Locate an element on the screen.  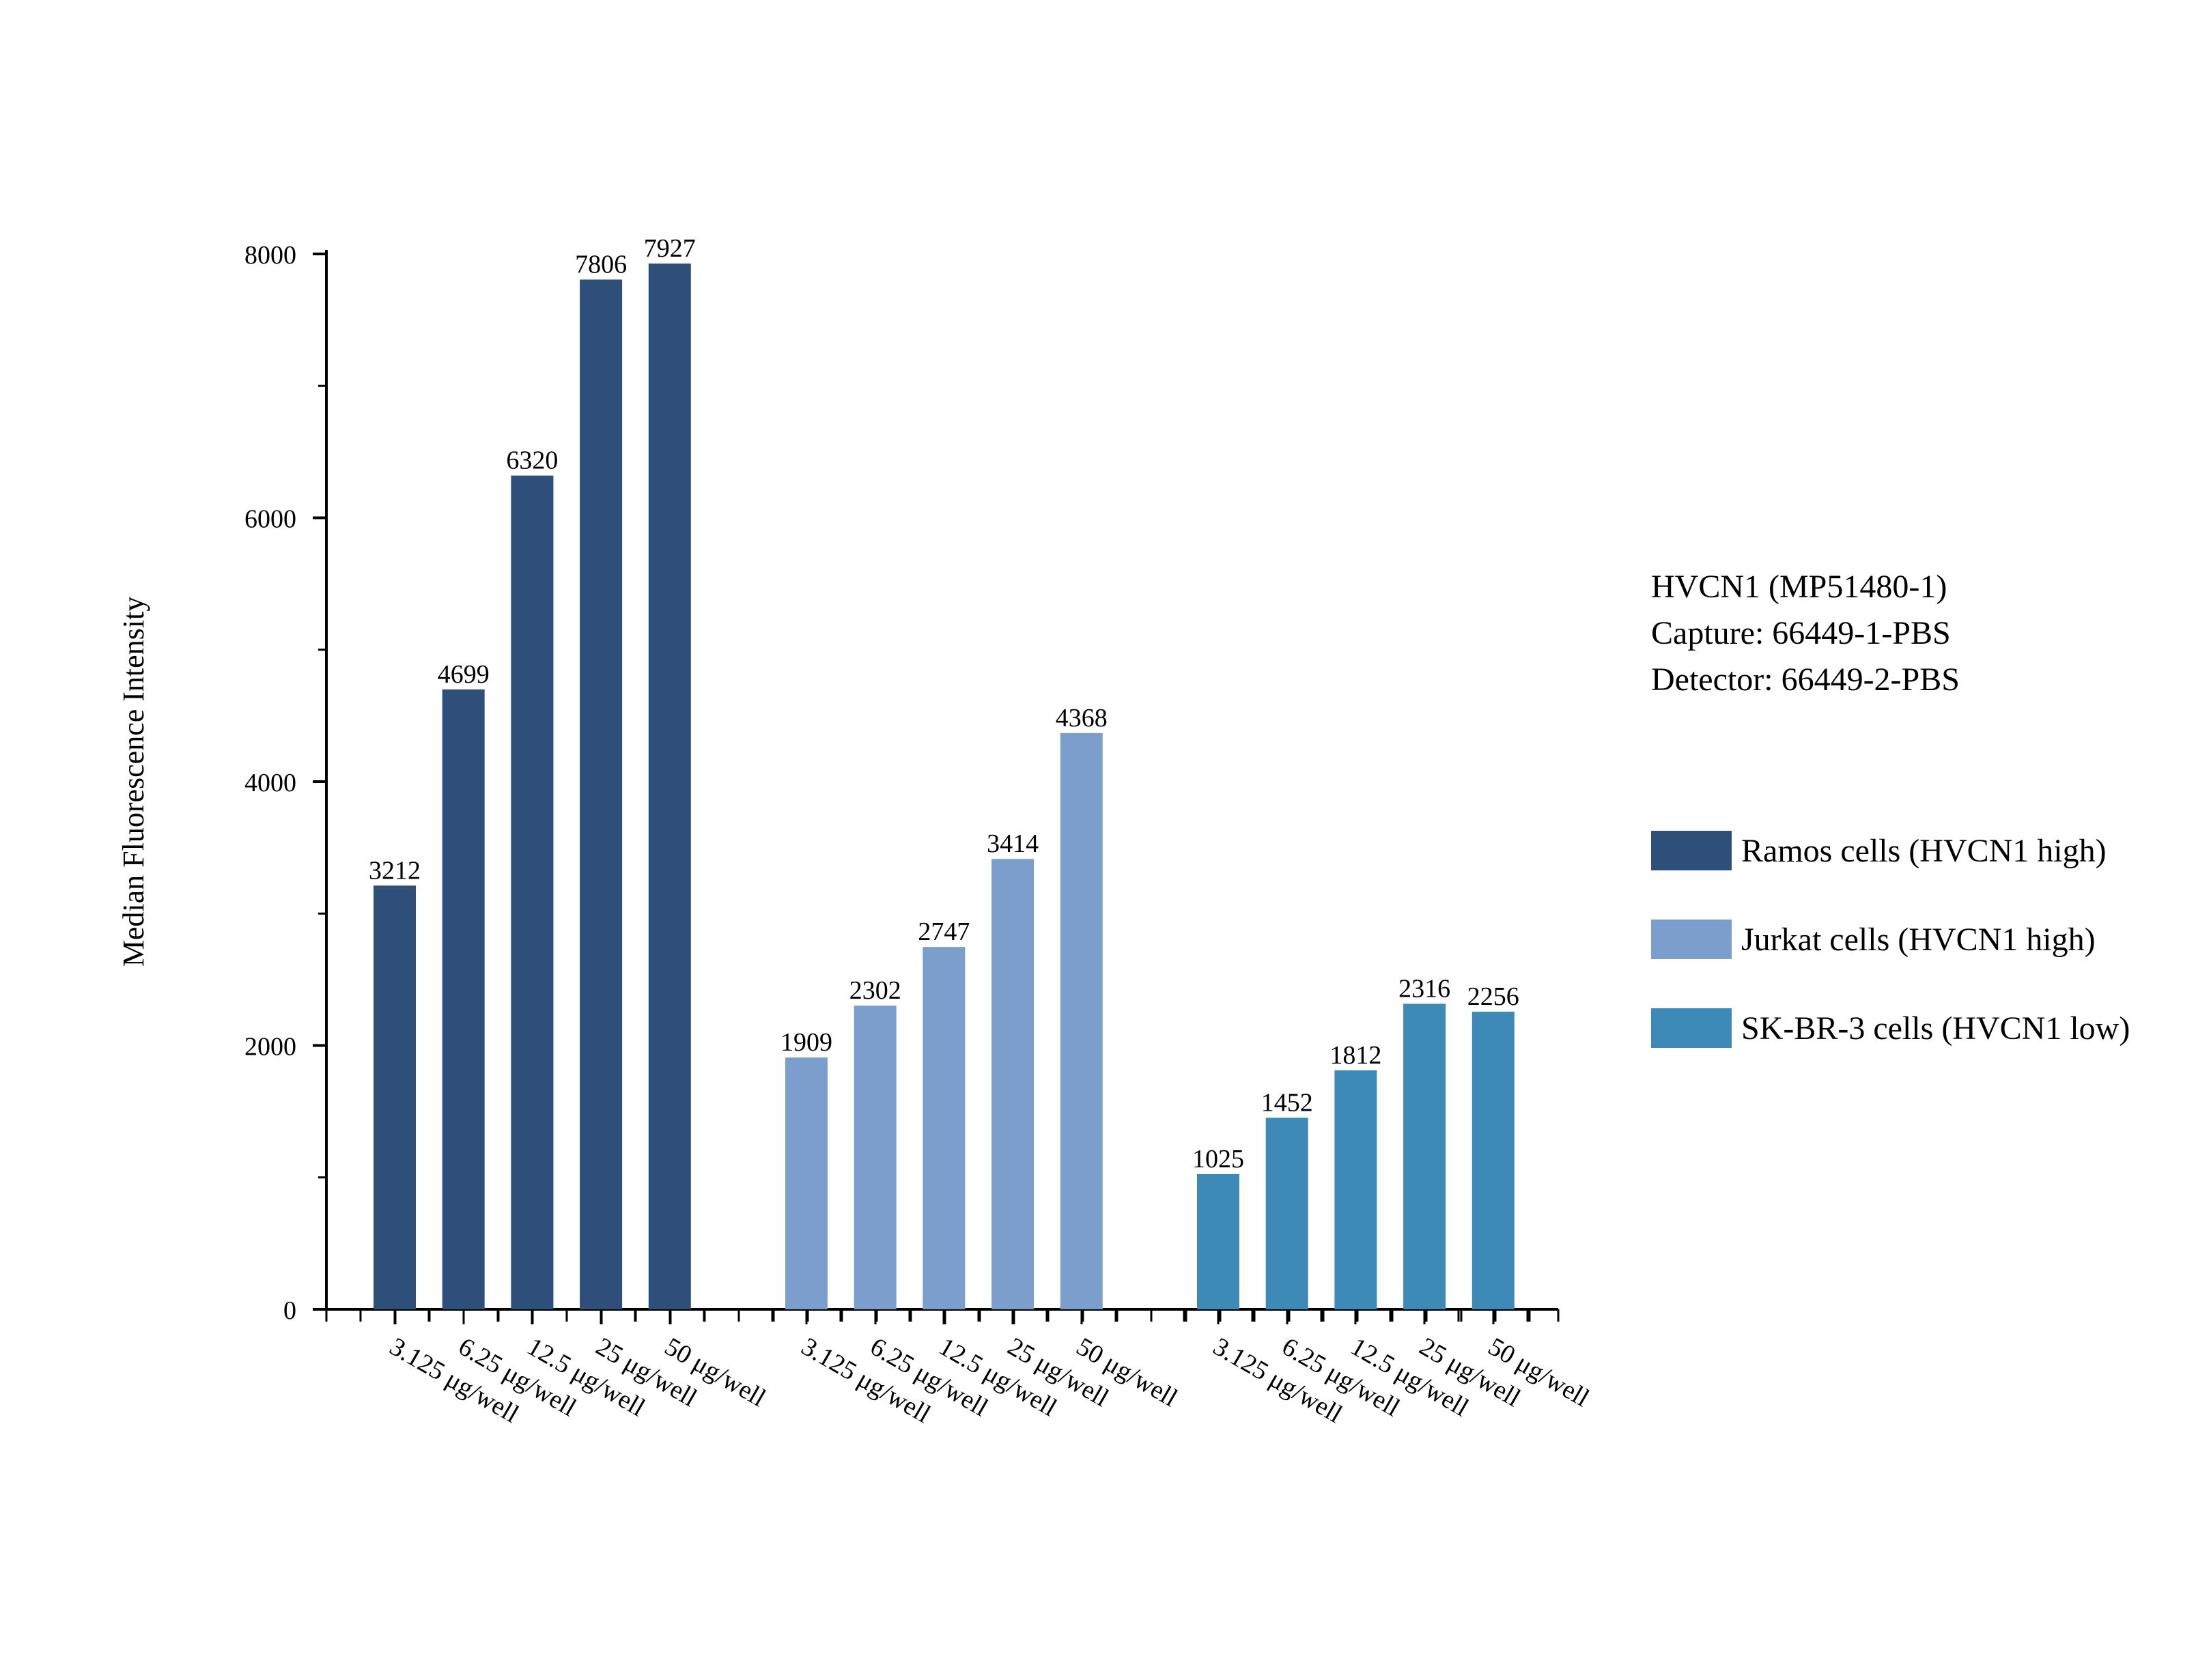
value-label: 2256 is located at coordinates (1493, 996).